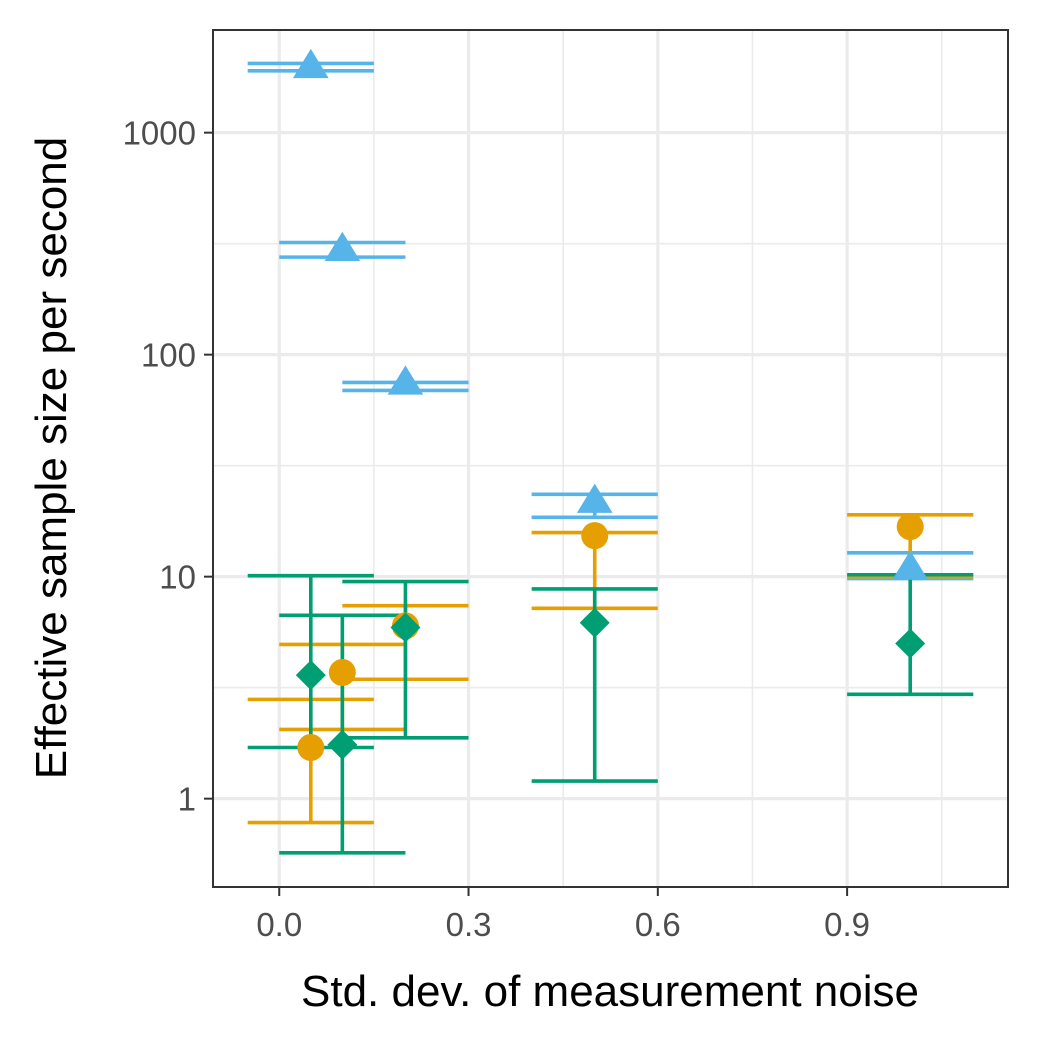  What do you see at coordinates (177, 577) in the screenshot?
I see `y-tick-label: 10` at bounding box center [177, 577].